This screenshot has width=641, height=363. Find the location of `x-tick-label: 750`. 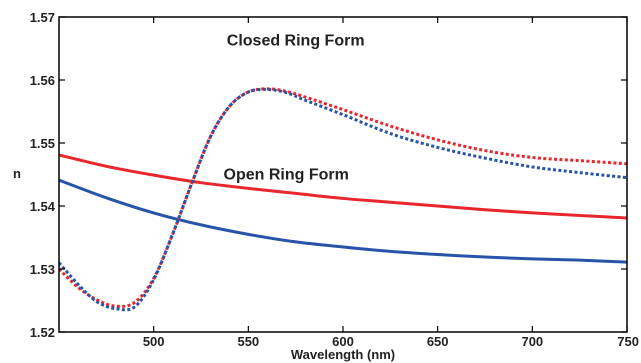

x-tick-label: 750 is located at coordinates (628, 341).